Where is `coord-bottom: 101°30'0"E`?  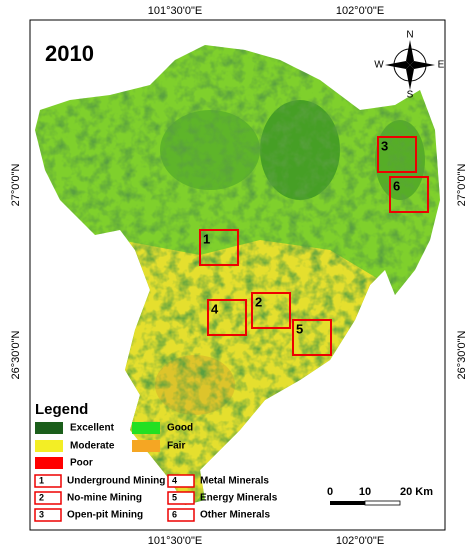 coord-bottom: 101°30'0"E is located at coordinates (175, 541).